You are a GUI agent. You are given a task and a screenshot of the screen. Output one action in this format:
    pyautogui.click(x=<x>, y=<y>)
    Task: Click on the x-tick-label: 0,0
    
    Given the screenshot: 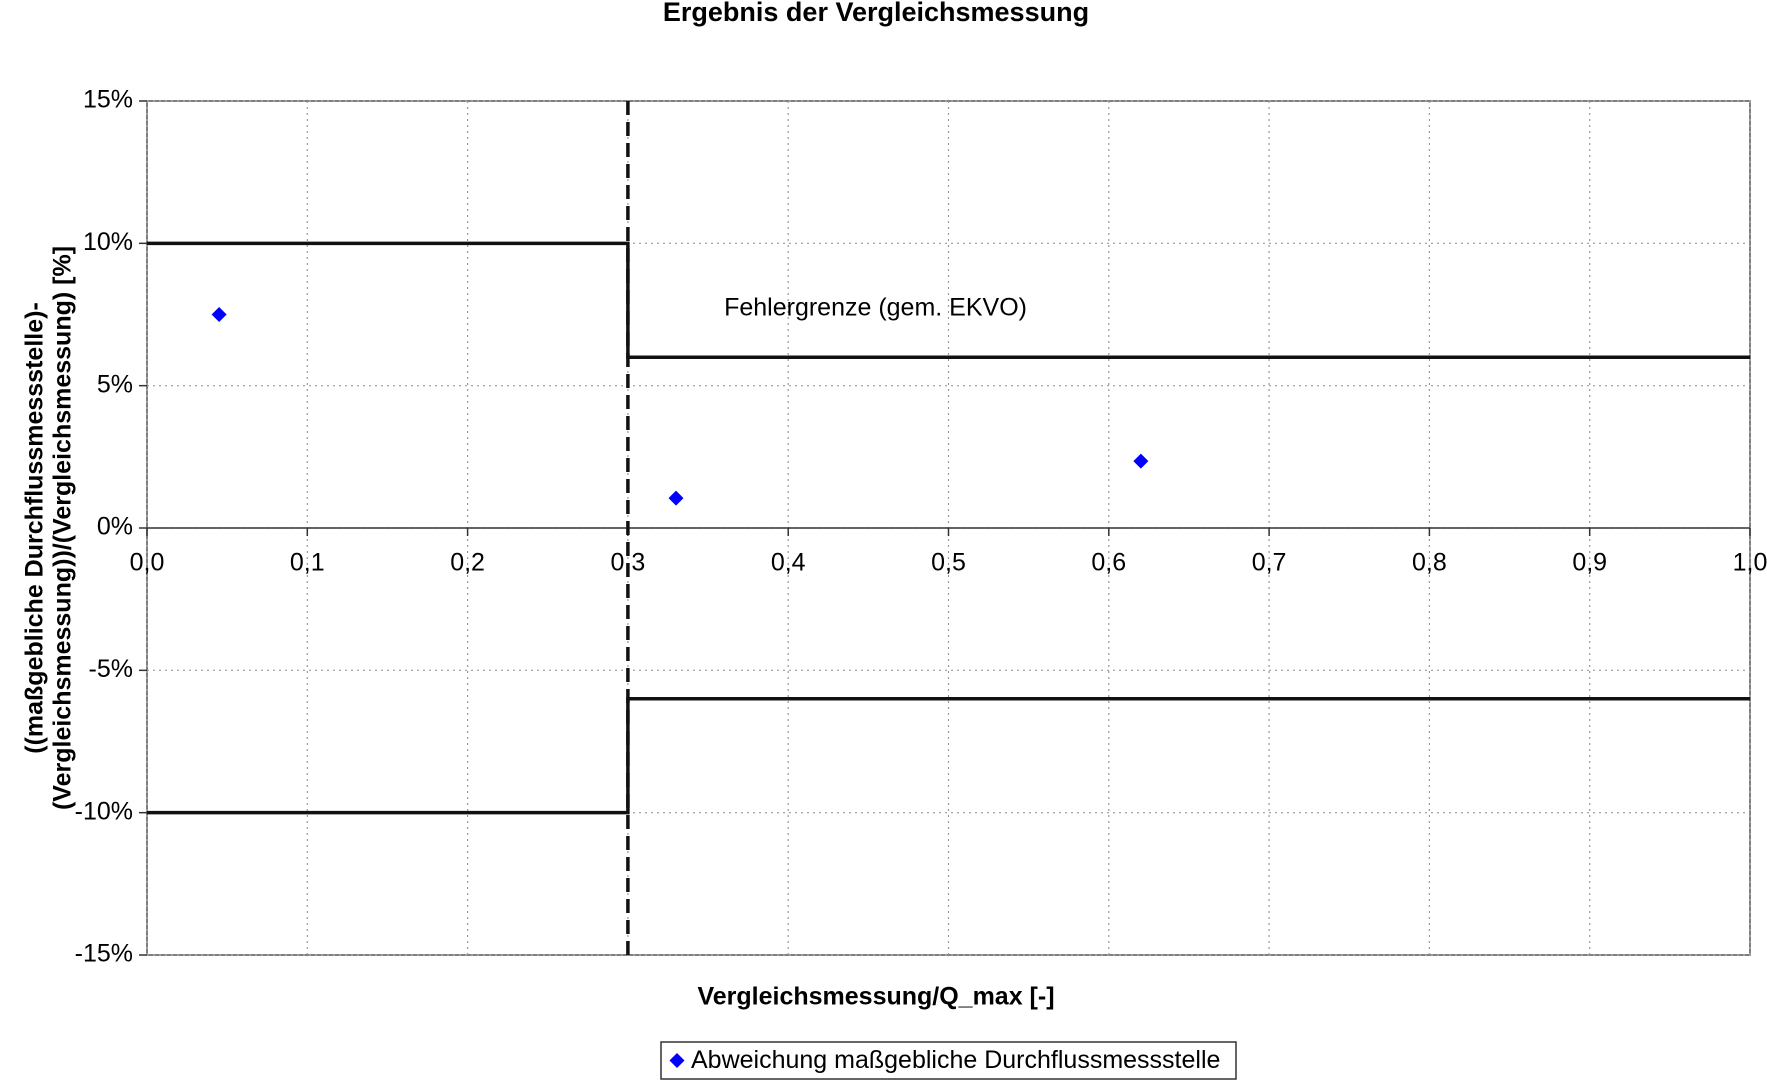 What is the action you would take?
    pyautogui.click(x=147, y=563)
    